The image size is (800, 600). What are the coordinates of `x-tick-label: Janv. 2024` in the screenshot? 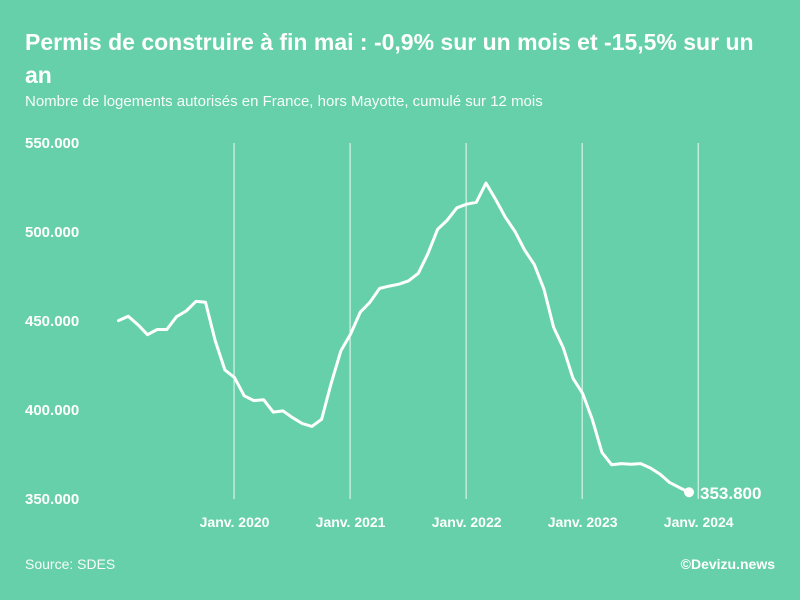 It's located at (699, 522).